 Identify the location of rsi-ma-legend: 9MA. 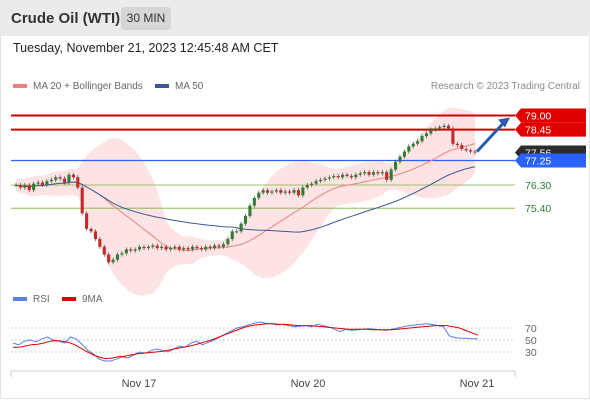
(82, 299).